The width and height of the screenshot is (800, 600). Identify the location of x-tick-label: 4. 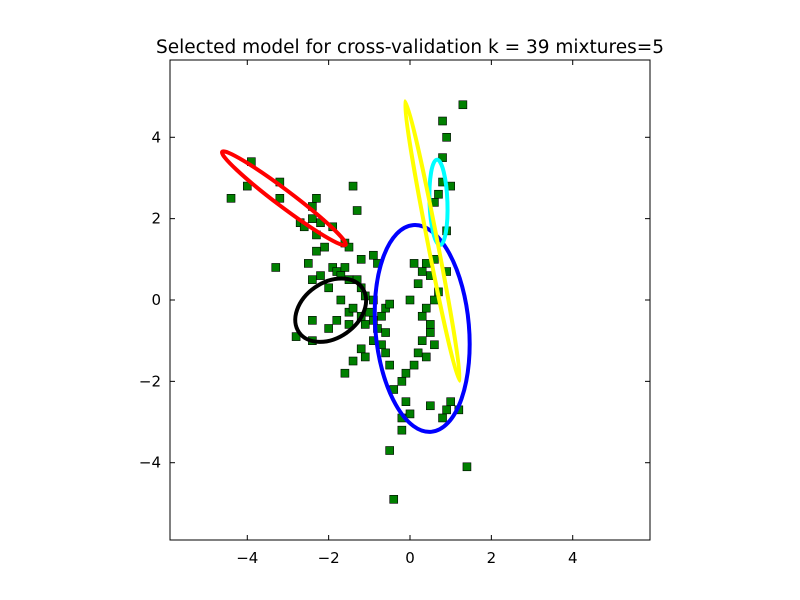
(573, 558).